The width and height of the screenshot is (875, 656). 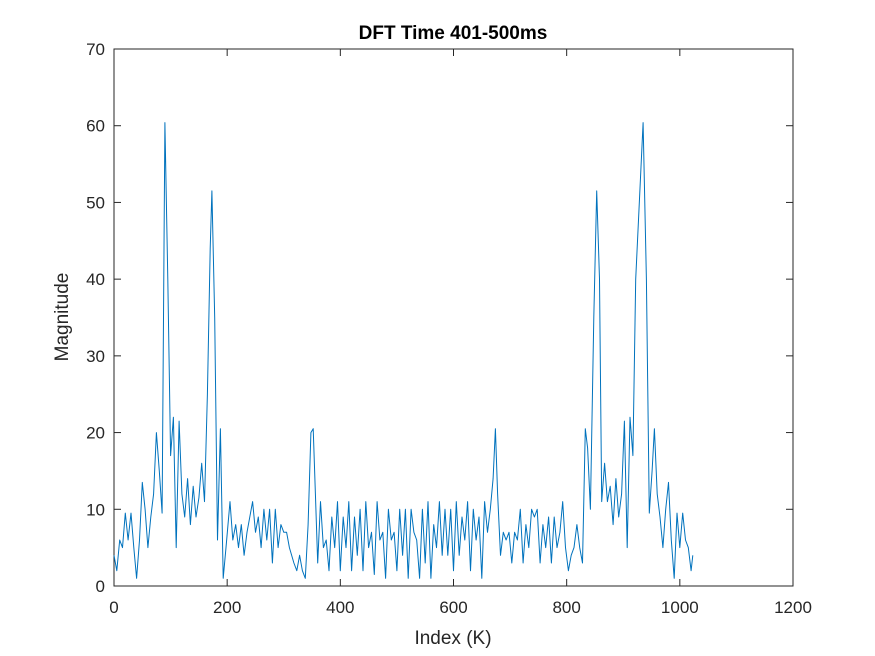 What do you see at coordinates (680, 607) in the screenshot?
I see `x-tick-label: 1000` at bounding box center [680, 607].